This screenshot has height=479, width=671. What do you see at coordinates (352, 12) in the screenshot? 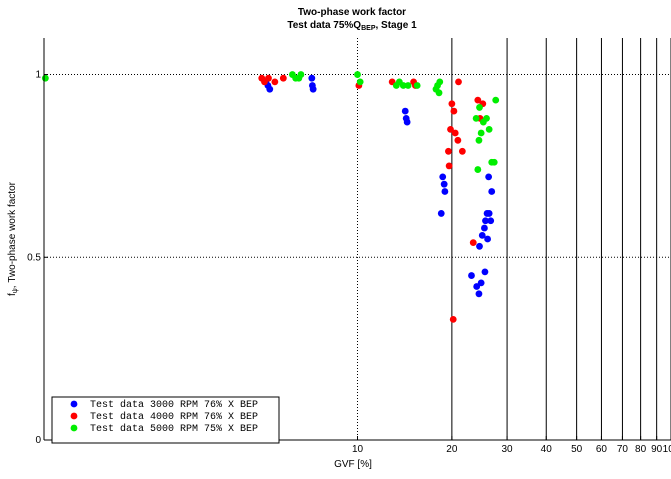
I see `chart-title: Two-phase work factor` at bounding box center [352, 12].